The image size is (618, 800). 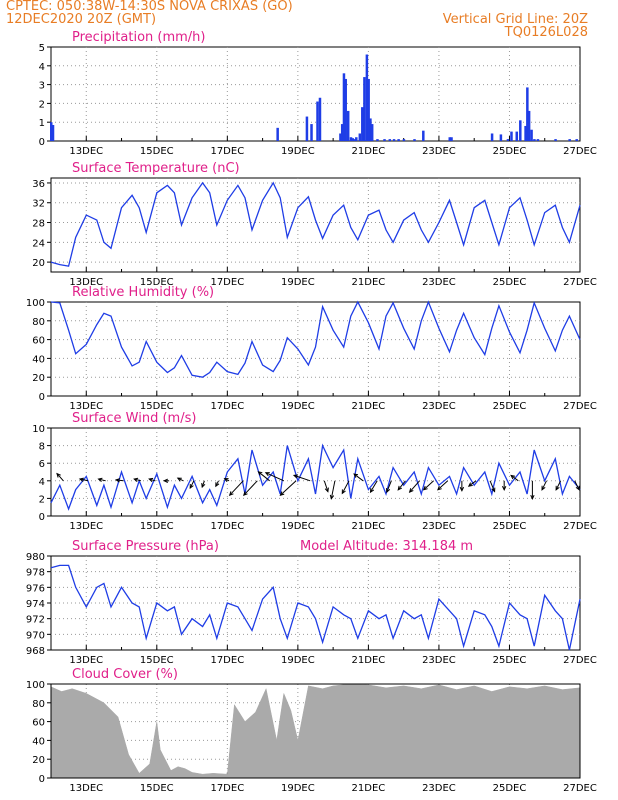 What do you see at coordinates (35, 557) in the screenshot?
I see `y-tick-label: 980` at bounding box center [35, 557].